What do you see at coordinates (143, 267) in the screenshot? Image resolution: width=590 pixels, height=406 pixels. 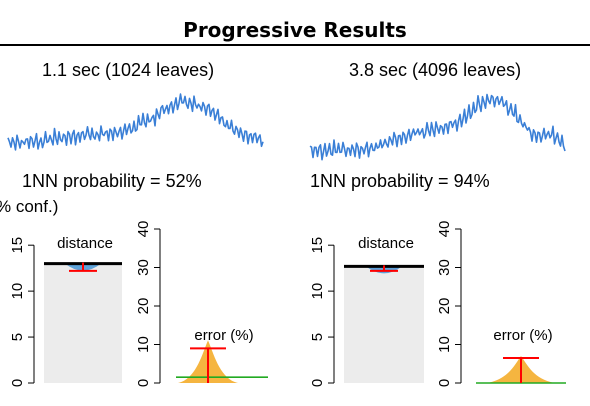 I see `error-tick-label-1-3: 30` at bounding box center [143, 267].